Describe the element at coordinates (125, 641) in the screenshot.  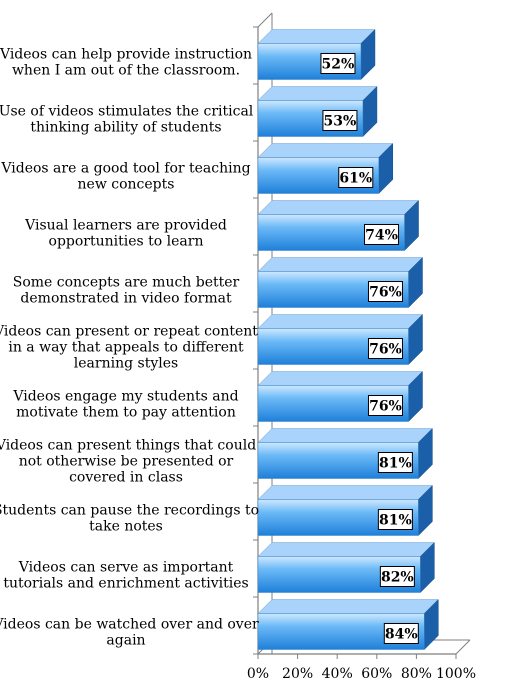
I see `category-label-line: again` at that location.